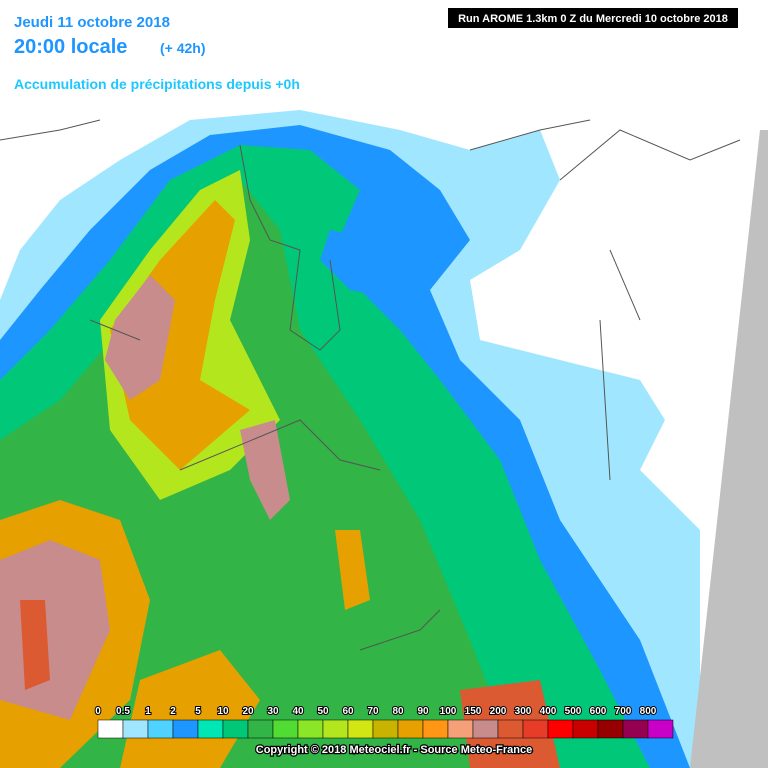 This screenshot has height=768, width=768. I want to click on date: Jeudi 11 octobre 2018, so click(92, 22).